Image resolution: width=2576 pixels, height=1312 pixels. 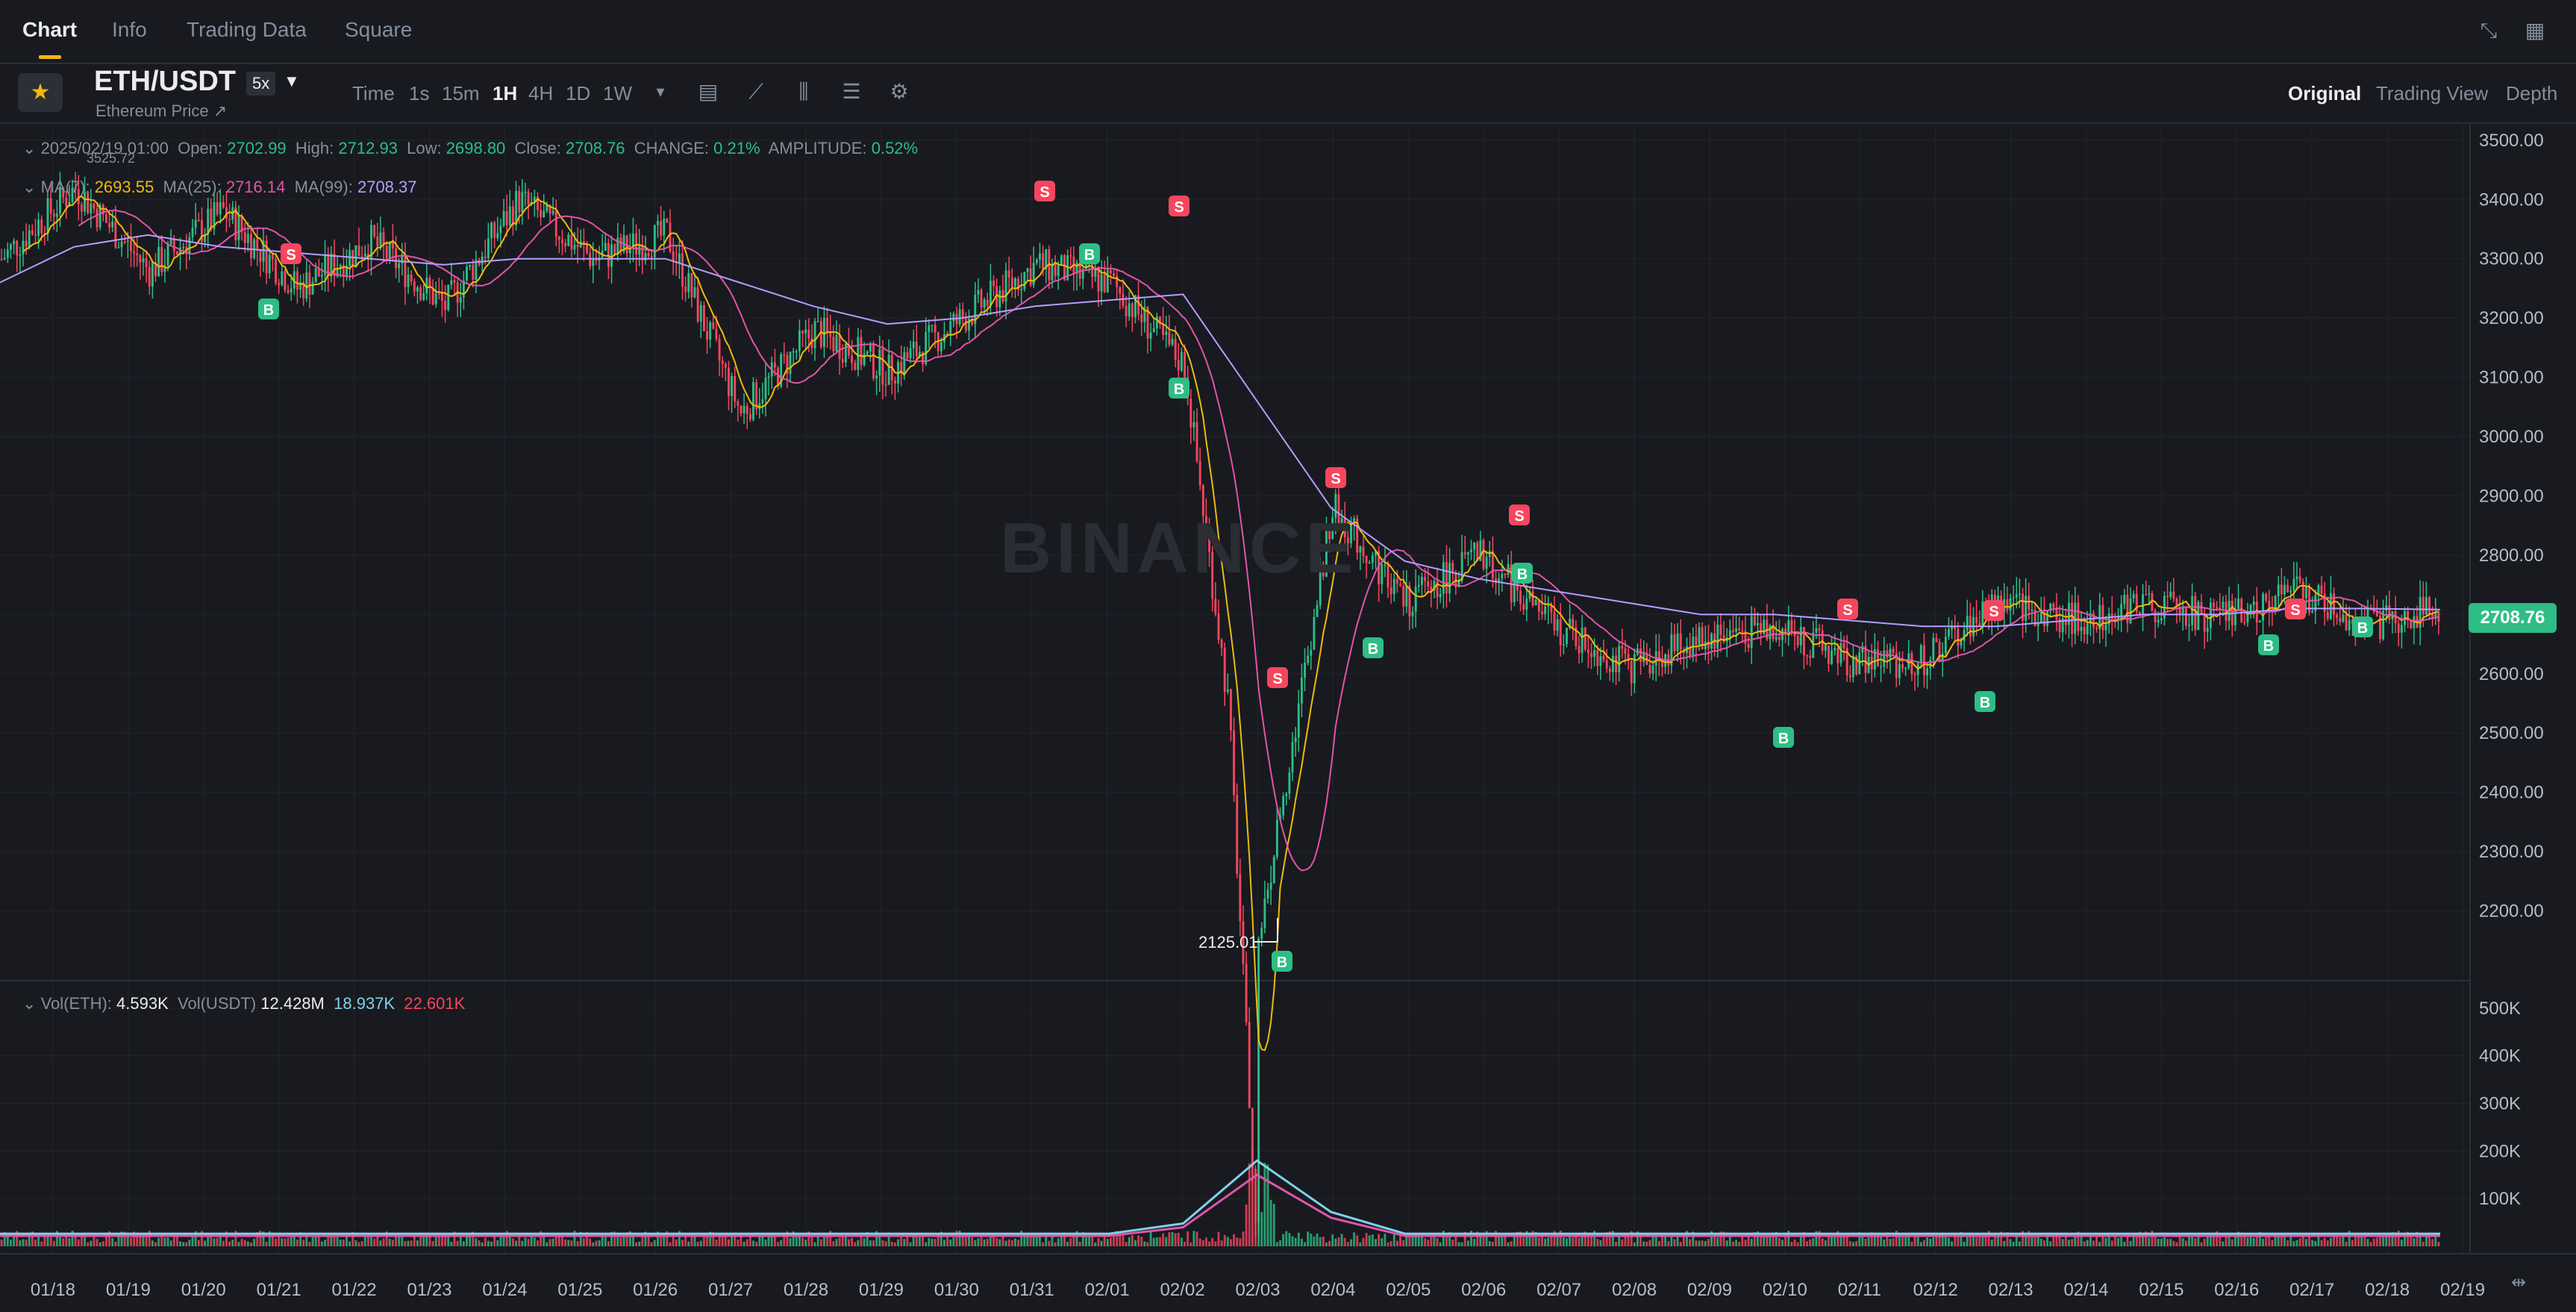 I want to click on price-axis-label: 3300.00, so click(x=2511, y=259).